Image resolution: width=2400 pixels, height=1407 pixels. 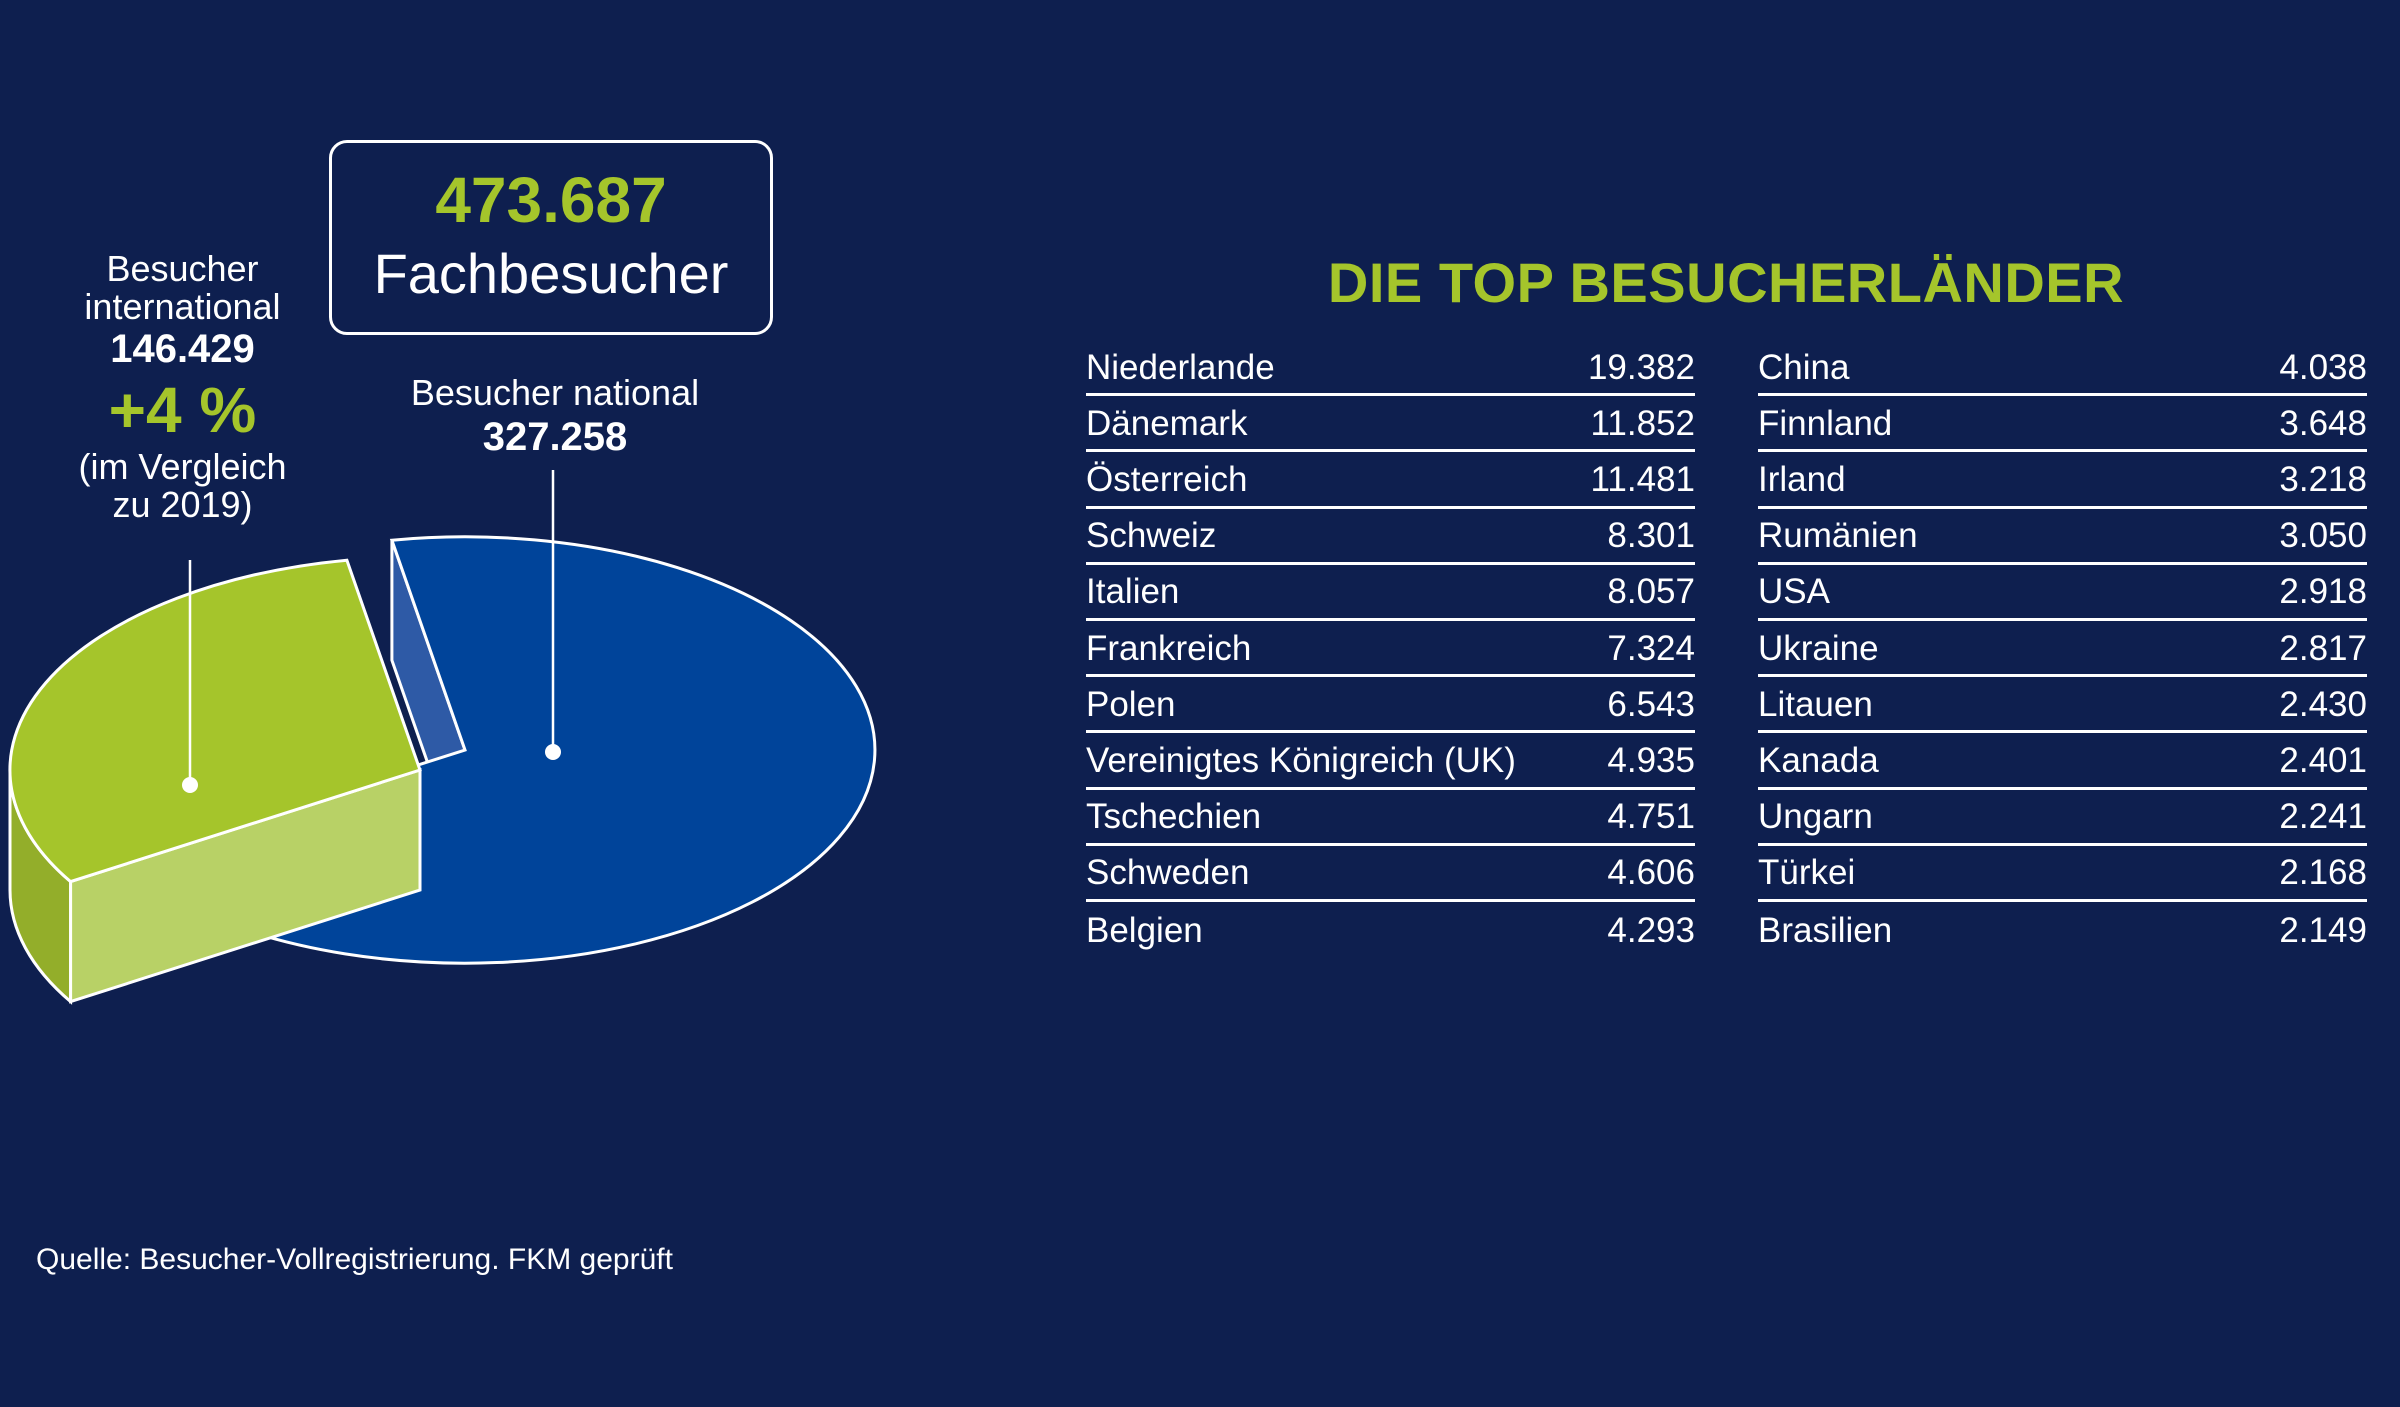 I want to click on country-row: Rumänien 3.050, so click(x=2062, y=537).